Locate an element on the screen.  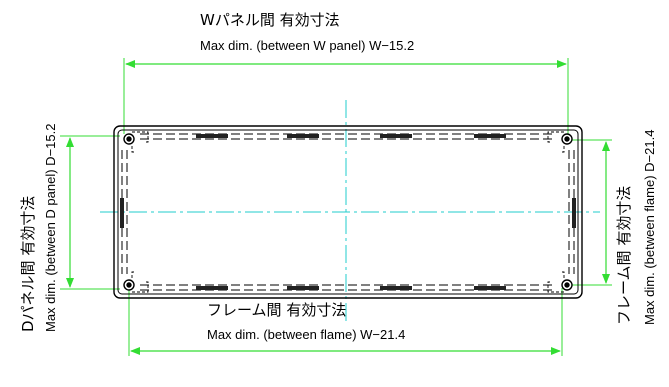
bottom-label-en: Max dim. (between flame) W−21.4 is located at coordinates (306, 334).